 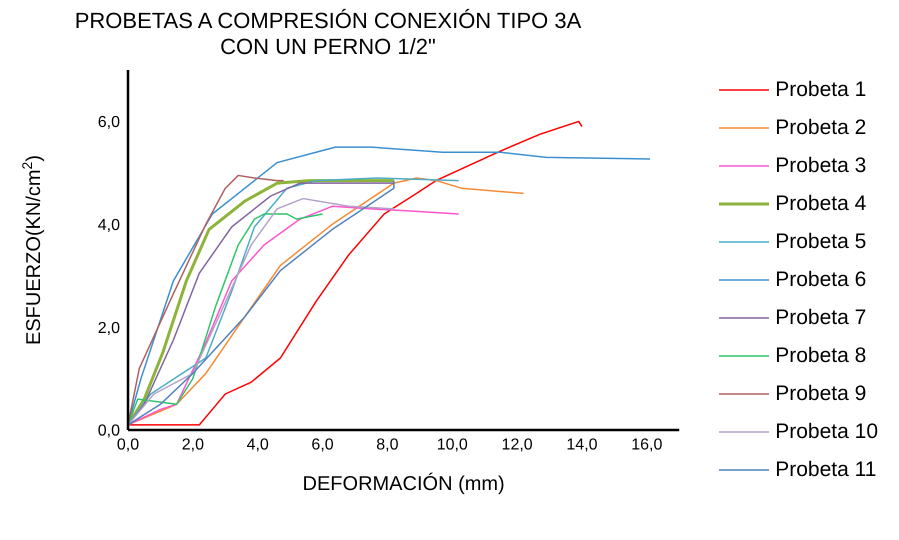 What do you see at coordinates (820, 242) in the screenshot?
I see `legend-label: Probeta 5` at bounding box center [820, 242].